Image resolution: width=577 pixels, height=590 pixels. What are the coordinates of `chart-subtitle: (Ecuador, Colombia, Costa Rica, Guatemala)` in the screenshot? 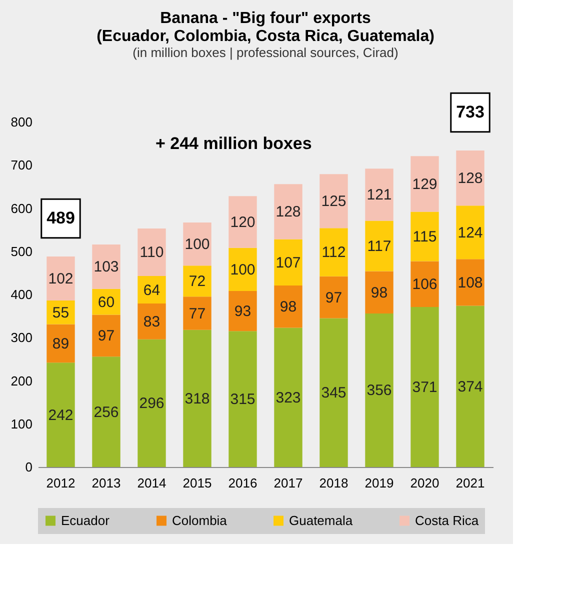 It's located at (265, 37).